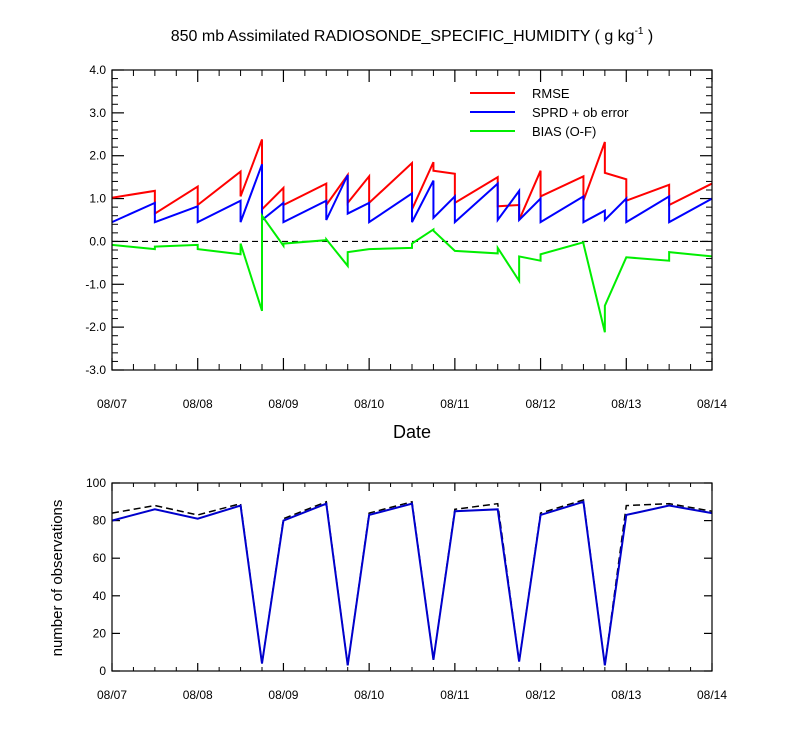 The height and width of the screenshot is (750, 800). Describe the element at coordinates (564, 131) in the screenshot. I see `legend-label: BIAS (O-F)` at that location.